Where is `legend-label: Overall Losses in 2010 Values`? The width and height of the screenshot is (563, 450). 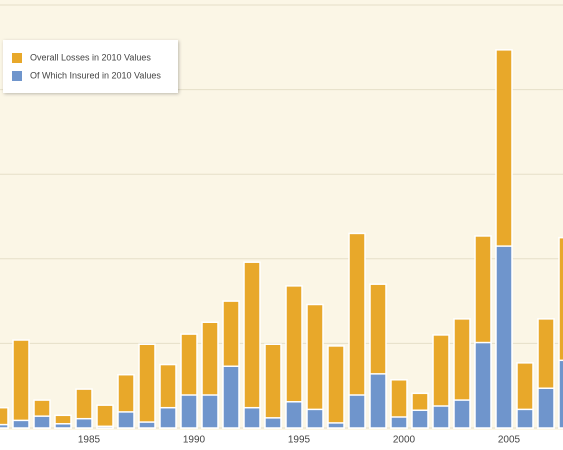 legend-label: Overall Losses in 2010 Values is located at coordinates (90, 57).